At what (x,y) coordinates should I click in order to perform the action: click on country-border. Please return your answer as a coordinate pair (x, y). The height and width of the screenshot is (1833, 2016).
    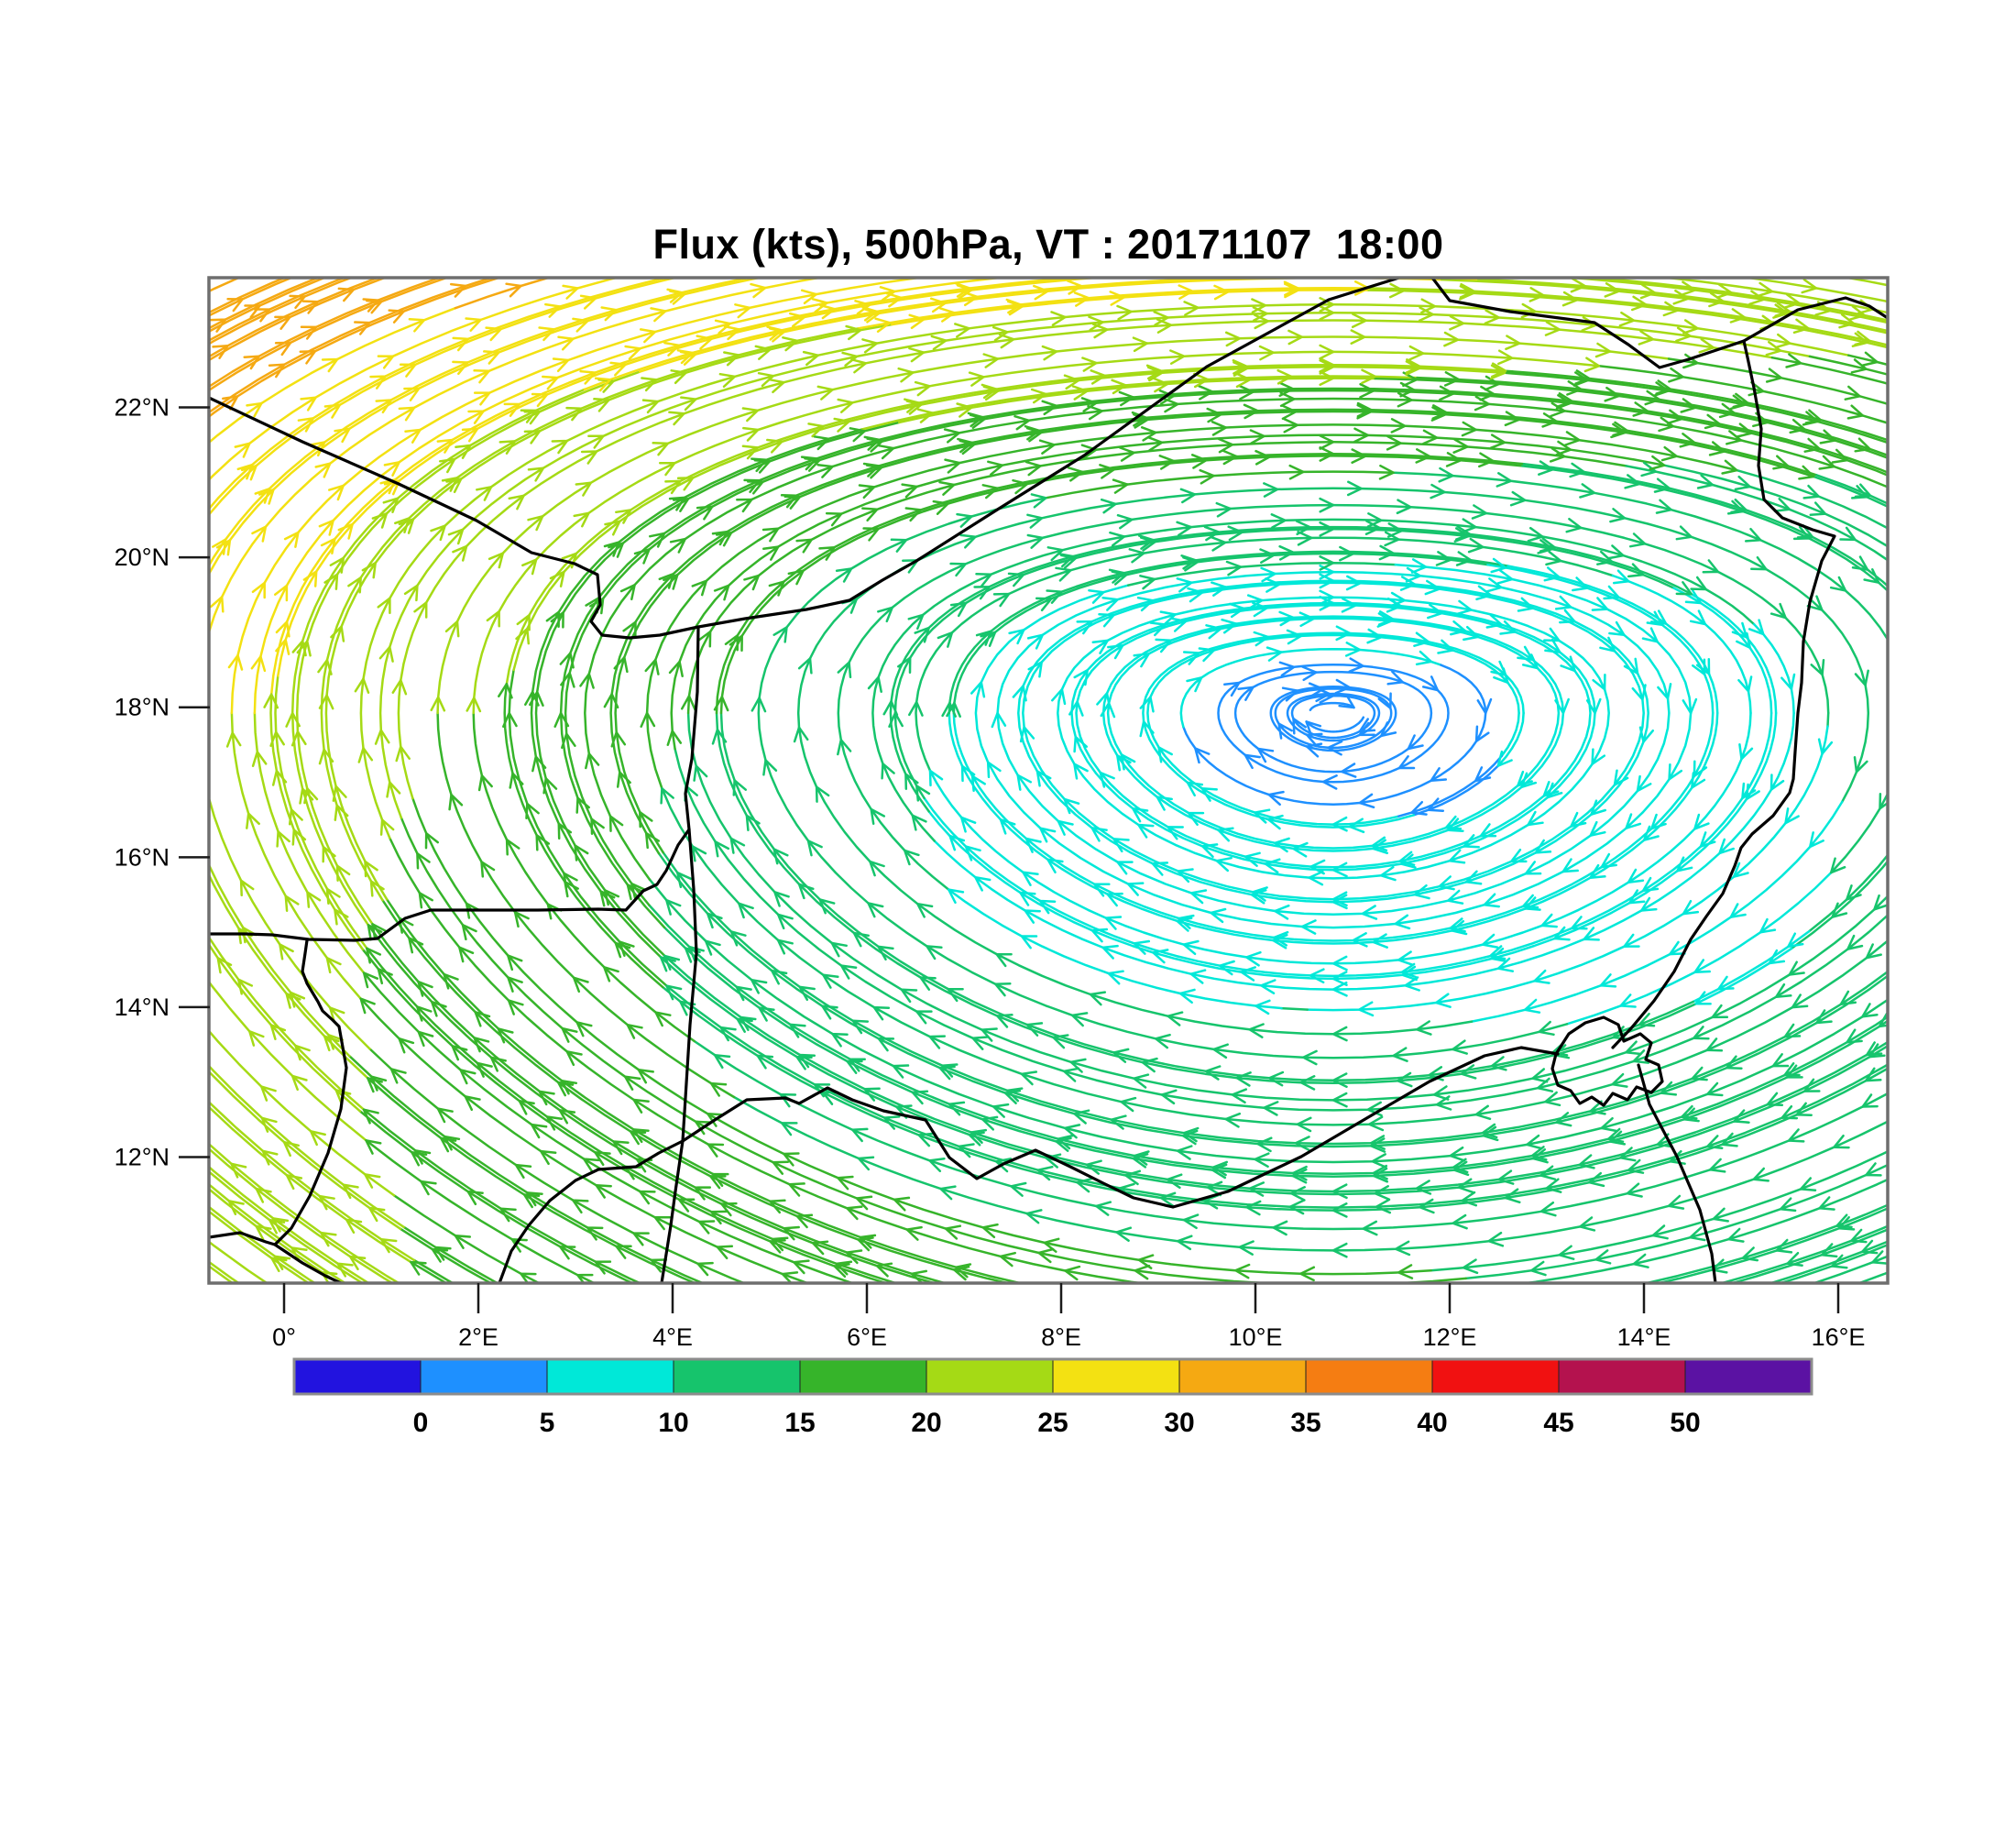
    Looking at the image, I should click on (450, 885).